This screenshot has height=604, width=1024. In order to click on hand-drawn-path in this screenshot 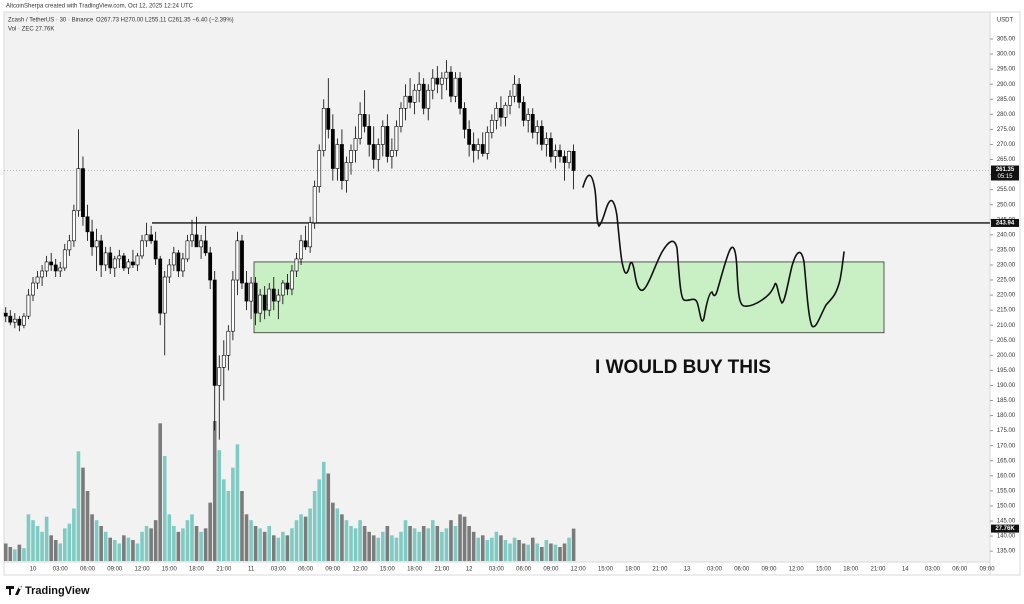, I will do `click(713, 251)`.